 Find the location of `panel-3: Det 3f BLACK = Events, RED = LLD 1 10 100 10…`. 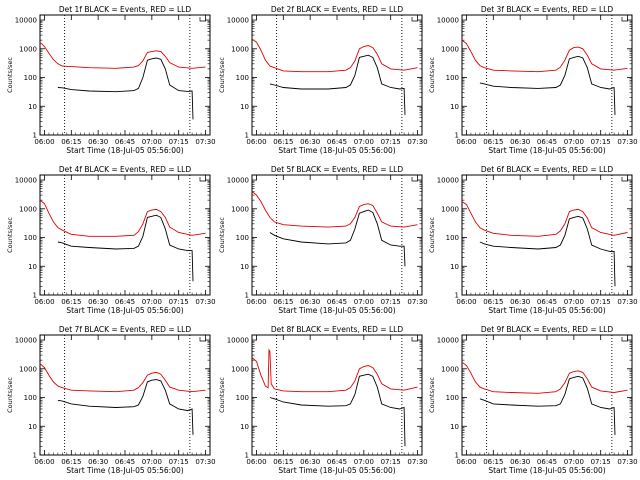

panel-3: Det 3f BLACK = Events, RED = LLD 1 10 100 10… is located at coordinates (533, 80).